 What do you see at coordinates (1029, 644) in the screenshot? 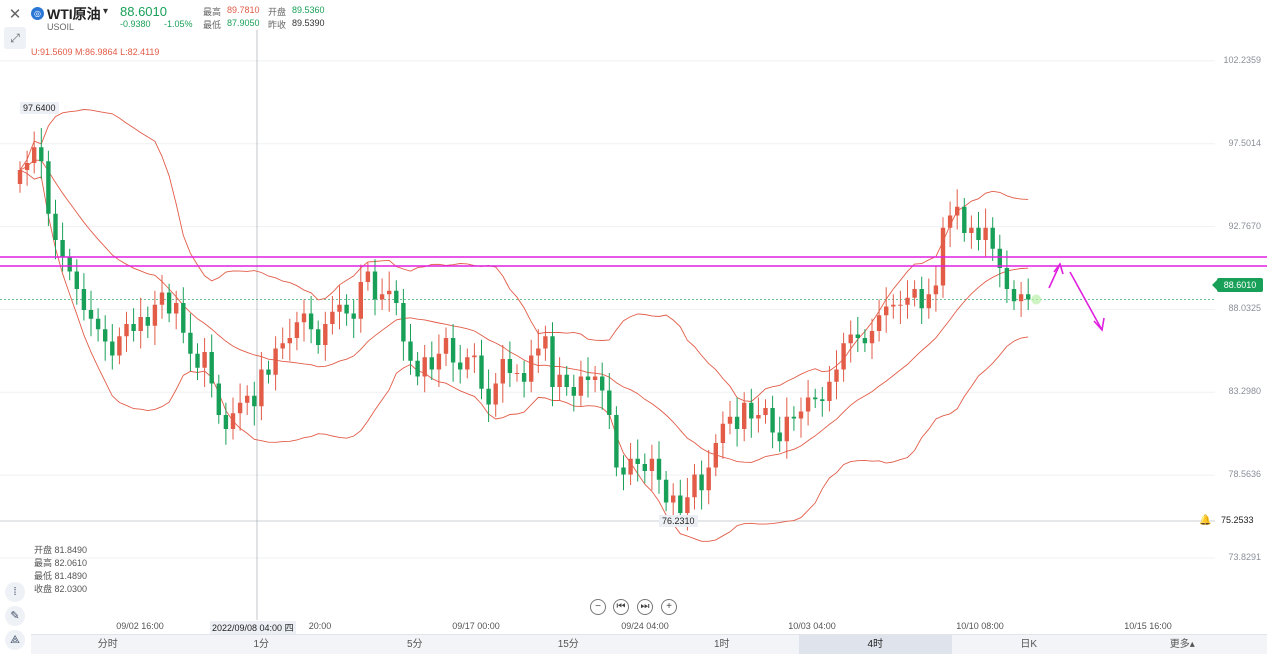
I see `period-tab: 日K` at bounding box center [1029, 644].